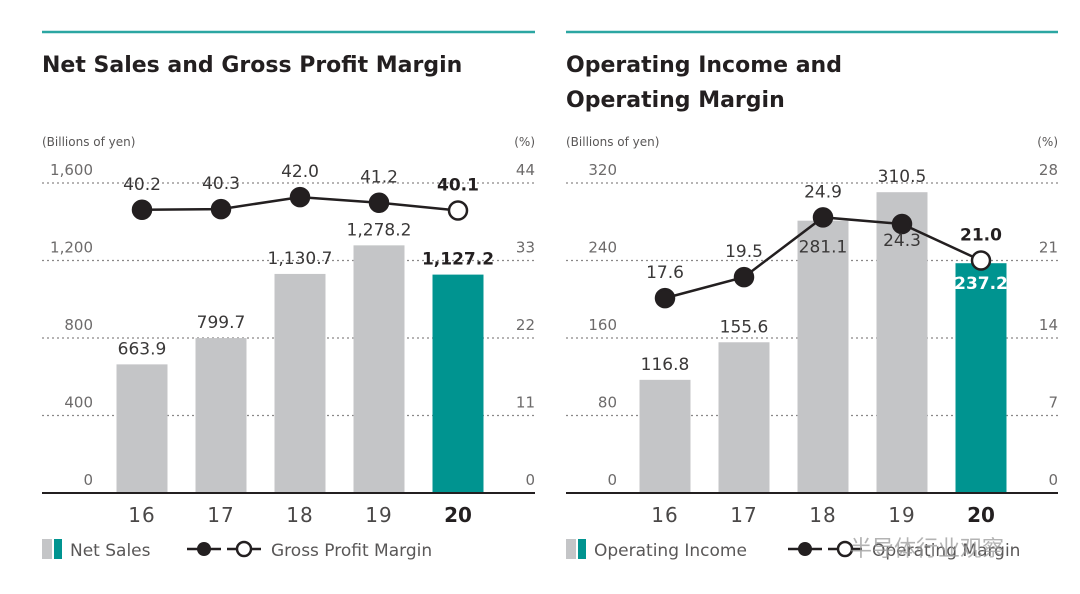 This screenshot has height=594, width=1080. What do you see at coordinates (525, 325) in the screenshot?
I see `y2-tick-label: 22` at bounding box center [525, 325].